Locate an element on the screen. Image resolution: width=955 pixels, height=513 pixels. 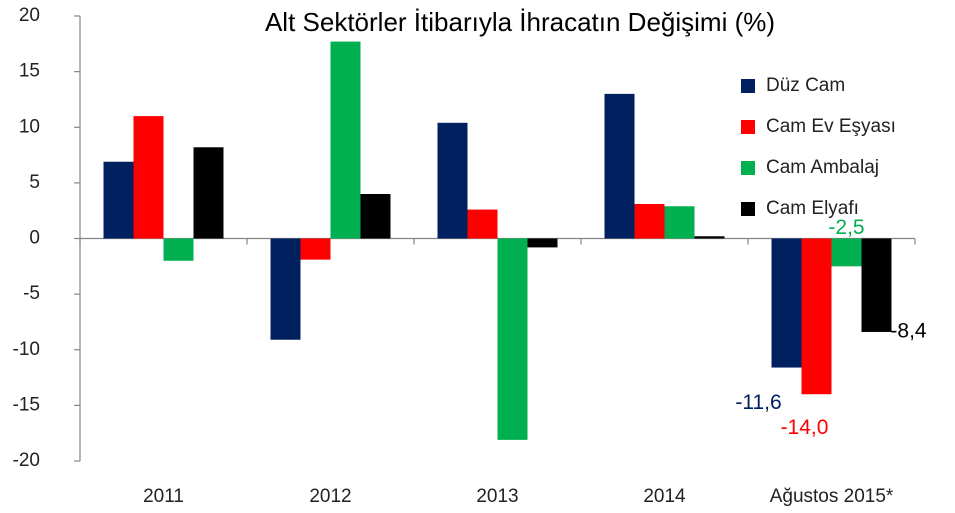
y-tick-label: 5 is located at coordinates (34, 182).